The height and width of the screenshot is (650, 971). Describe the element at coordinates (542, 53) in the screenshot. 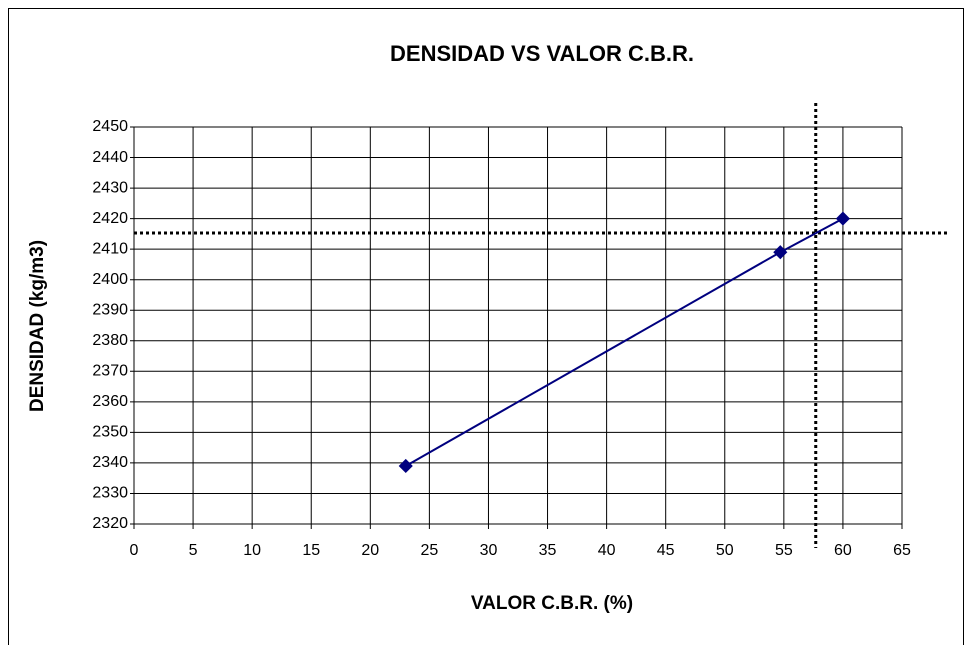

I see `chart-title: DENSIDAD VS VALOR C.B.R.` at that location.